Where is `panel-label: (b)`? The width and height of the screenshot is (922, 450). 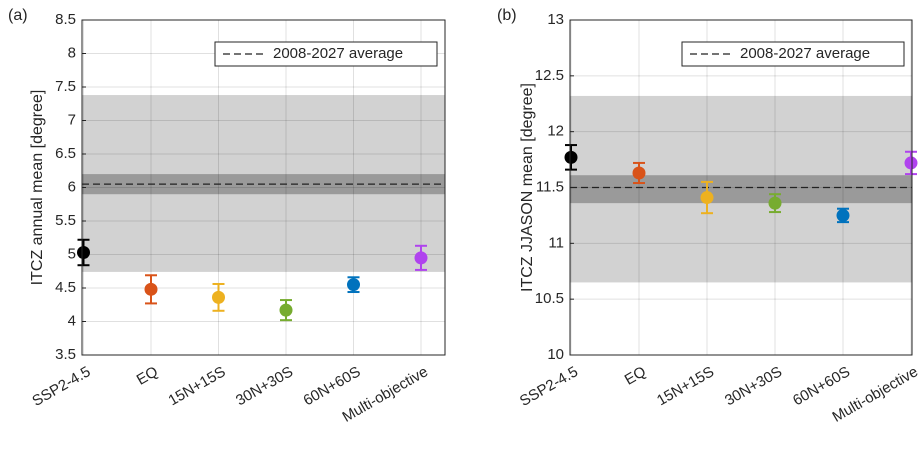
panel-label: (b) is located at coordinates (507, 15).